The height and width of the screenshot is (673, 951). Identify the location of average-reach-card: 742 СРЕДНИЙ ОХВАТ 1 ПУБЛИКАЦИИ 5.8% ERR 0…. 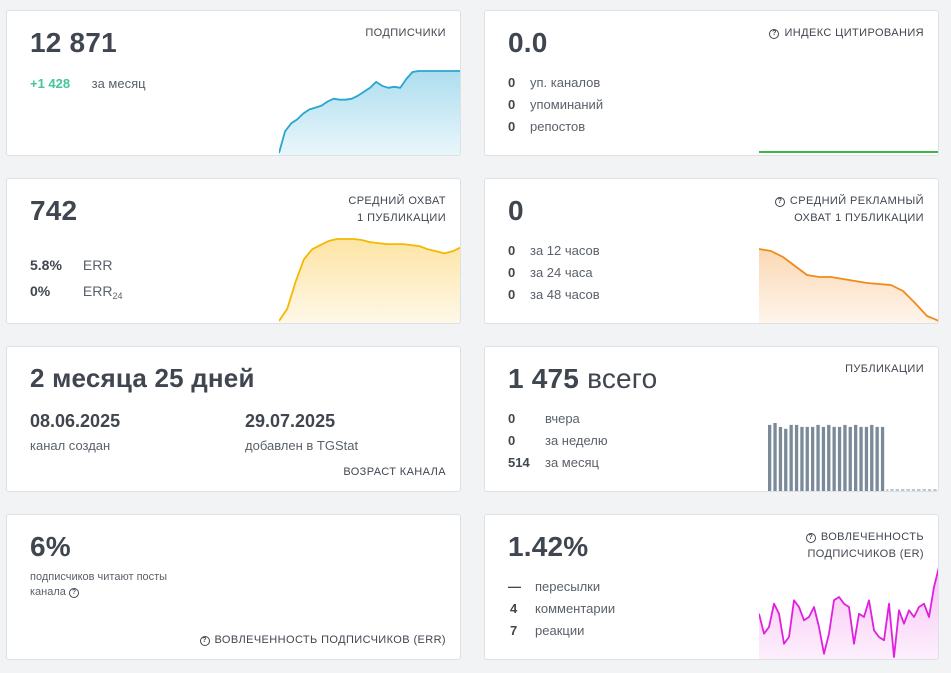
(233, 251).